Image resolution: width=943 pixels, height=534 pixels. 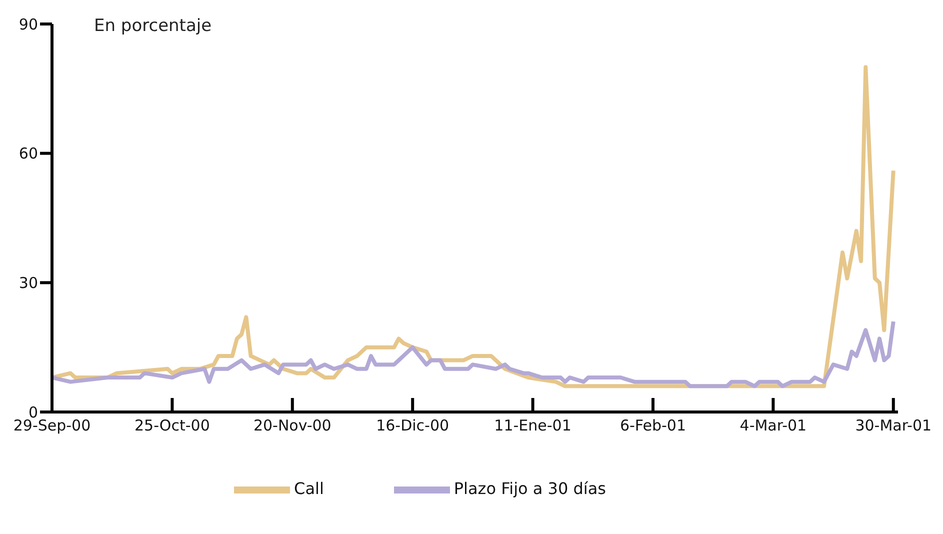 I want to click on y-axis-title: En porcentaje, so click(x=153, y=26).